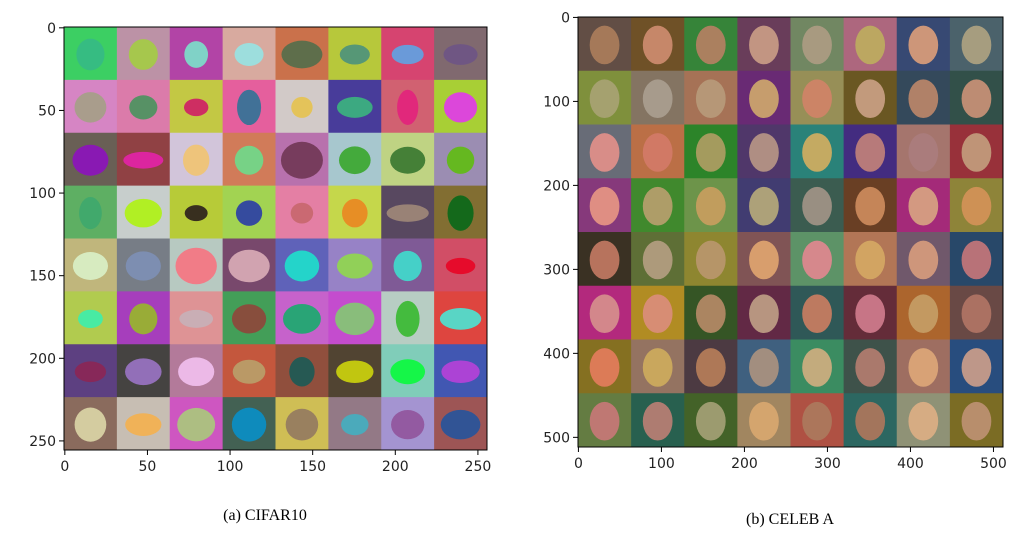 The width and height of the screenshot is (1029, 538). I want to click on x-tick-label: 100, so click(661, 464).